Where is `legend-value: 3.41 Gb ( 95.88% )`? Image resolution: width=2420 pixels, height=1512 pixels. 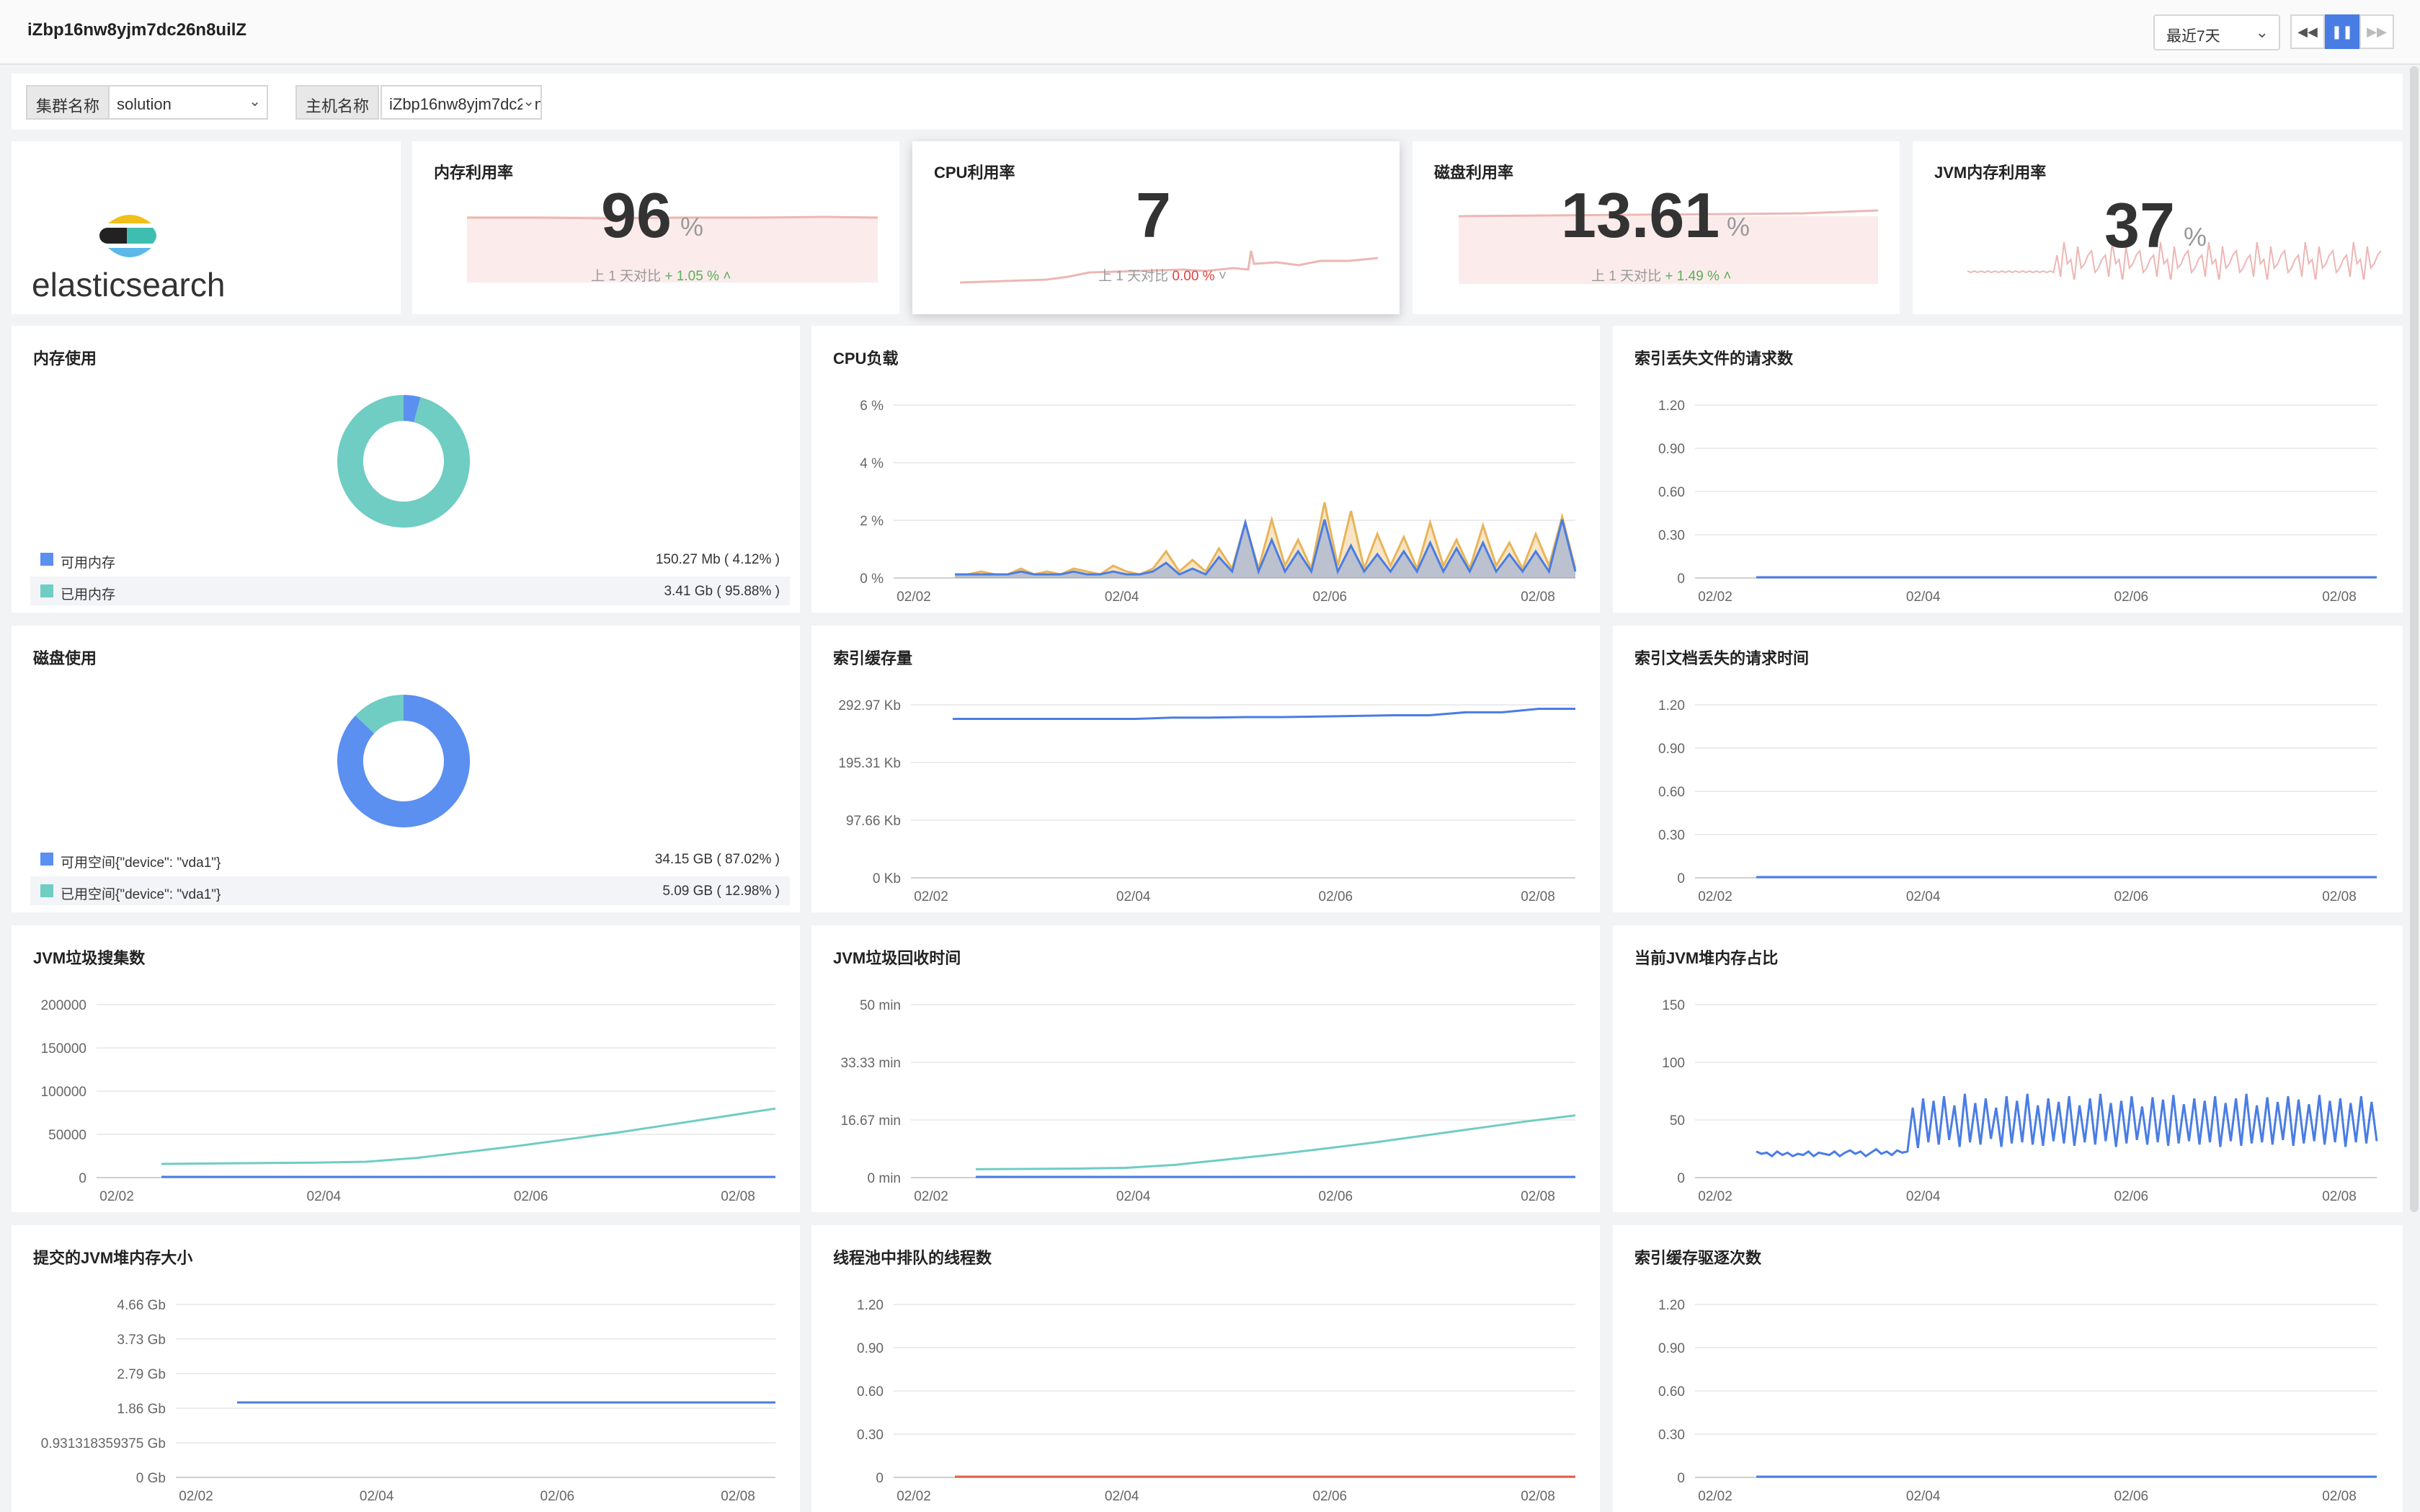 legend-value: 3.41 Gb ( 95.88% ) is located at coordinates (722, 592).